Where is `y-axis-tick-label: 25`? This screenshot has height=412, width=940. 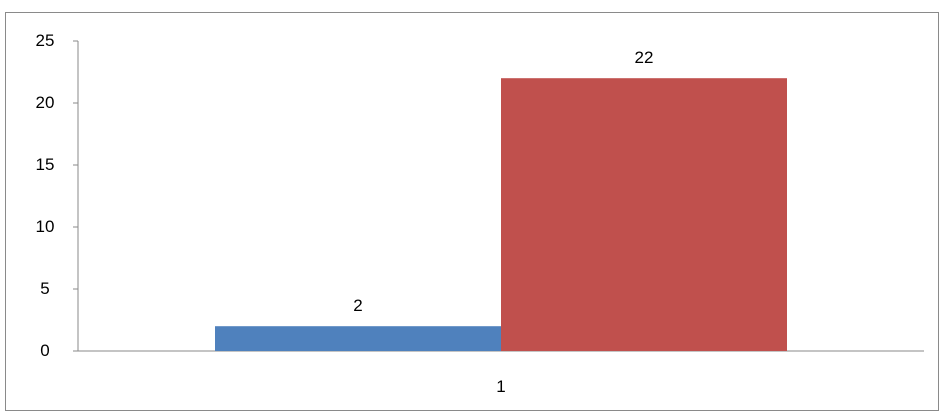
y-axis-tick-label: 25 is located at coordinates (45, 40).